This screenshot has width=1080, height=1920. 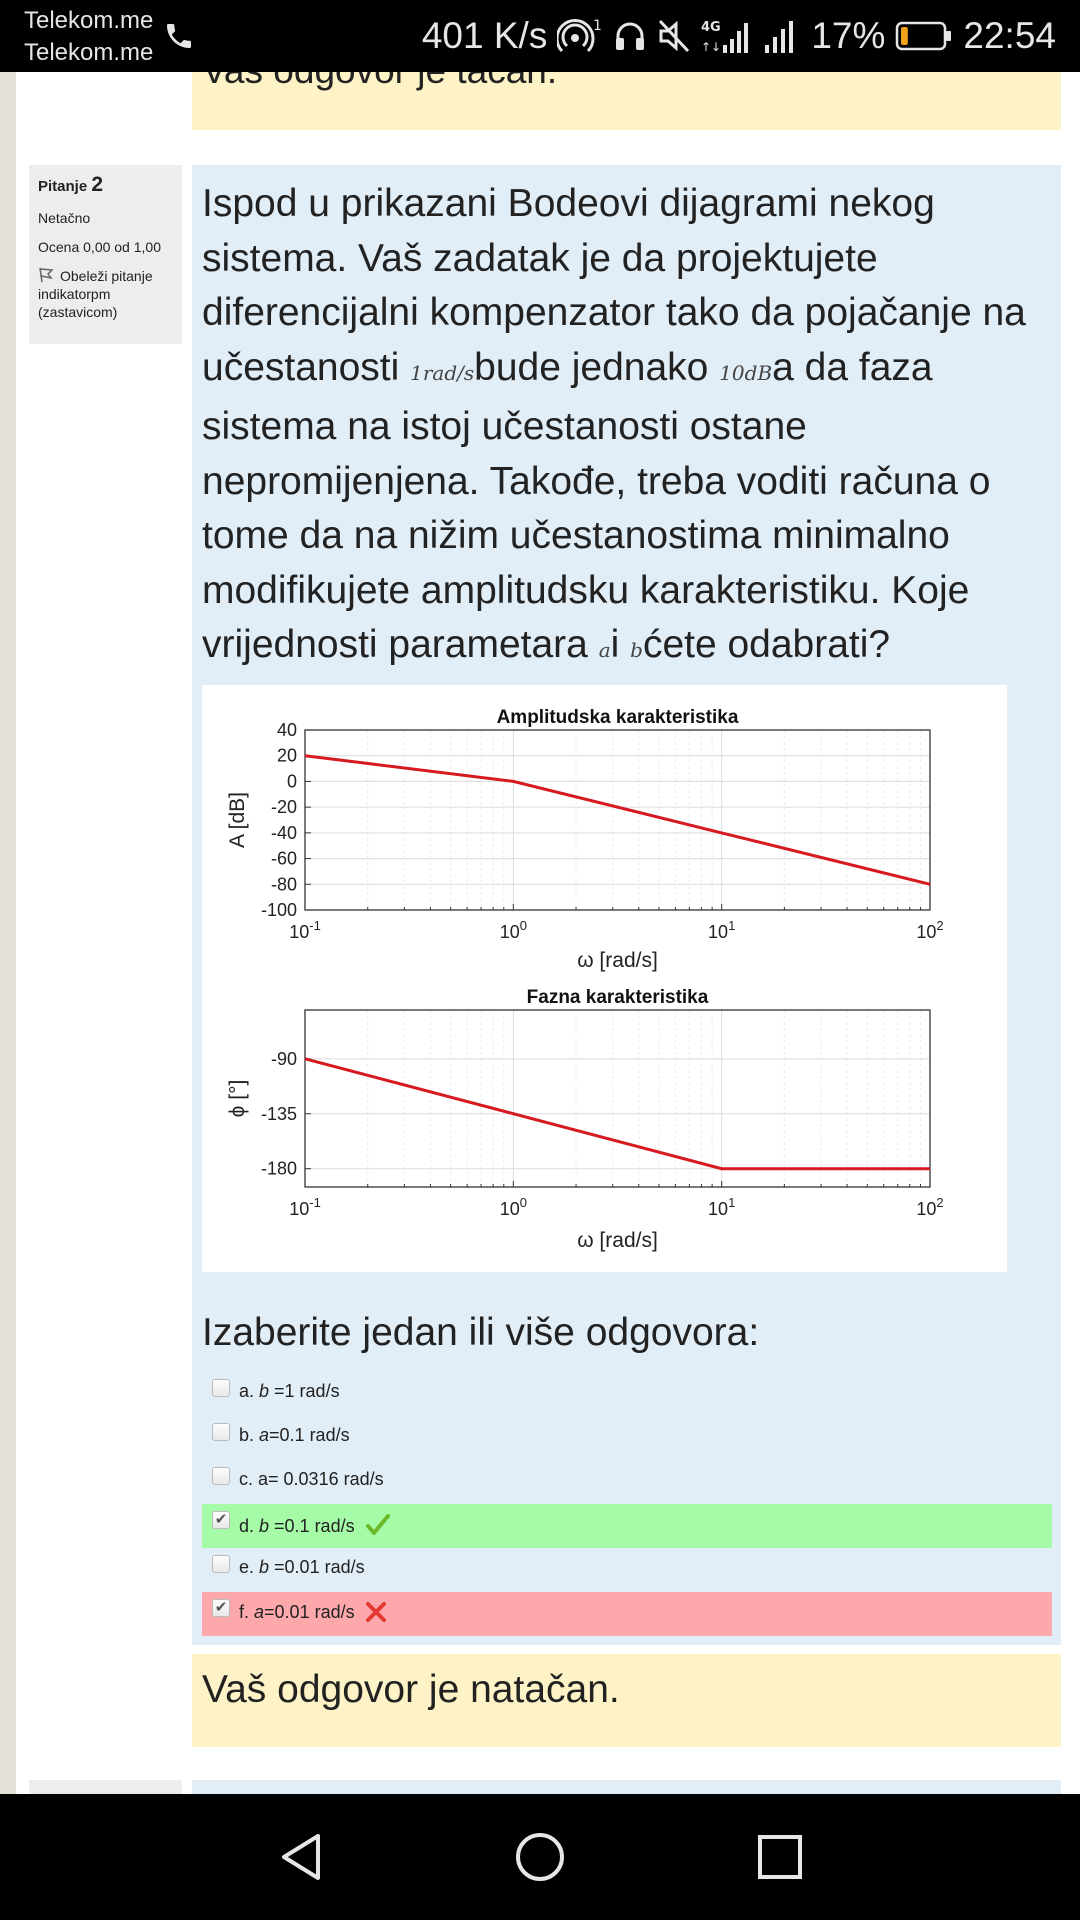 What do you see at coordinates (8, 933) in the screenshot?
I see `page-left-border` at bounding box center [8, 933].